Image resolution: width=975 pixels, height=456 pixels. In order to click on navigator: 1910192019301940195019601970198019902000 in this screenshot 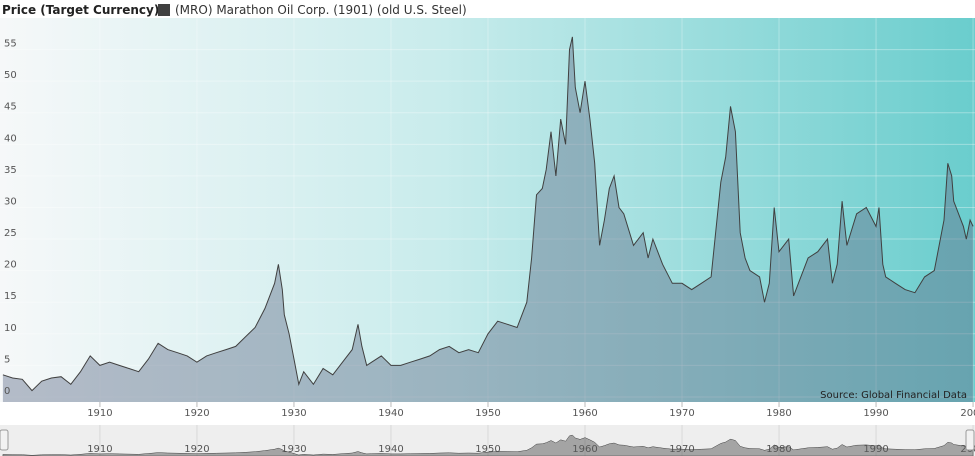, I will do `click(488, 440)`.